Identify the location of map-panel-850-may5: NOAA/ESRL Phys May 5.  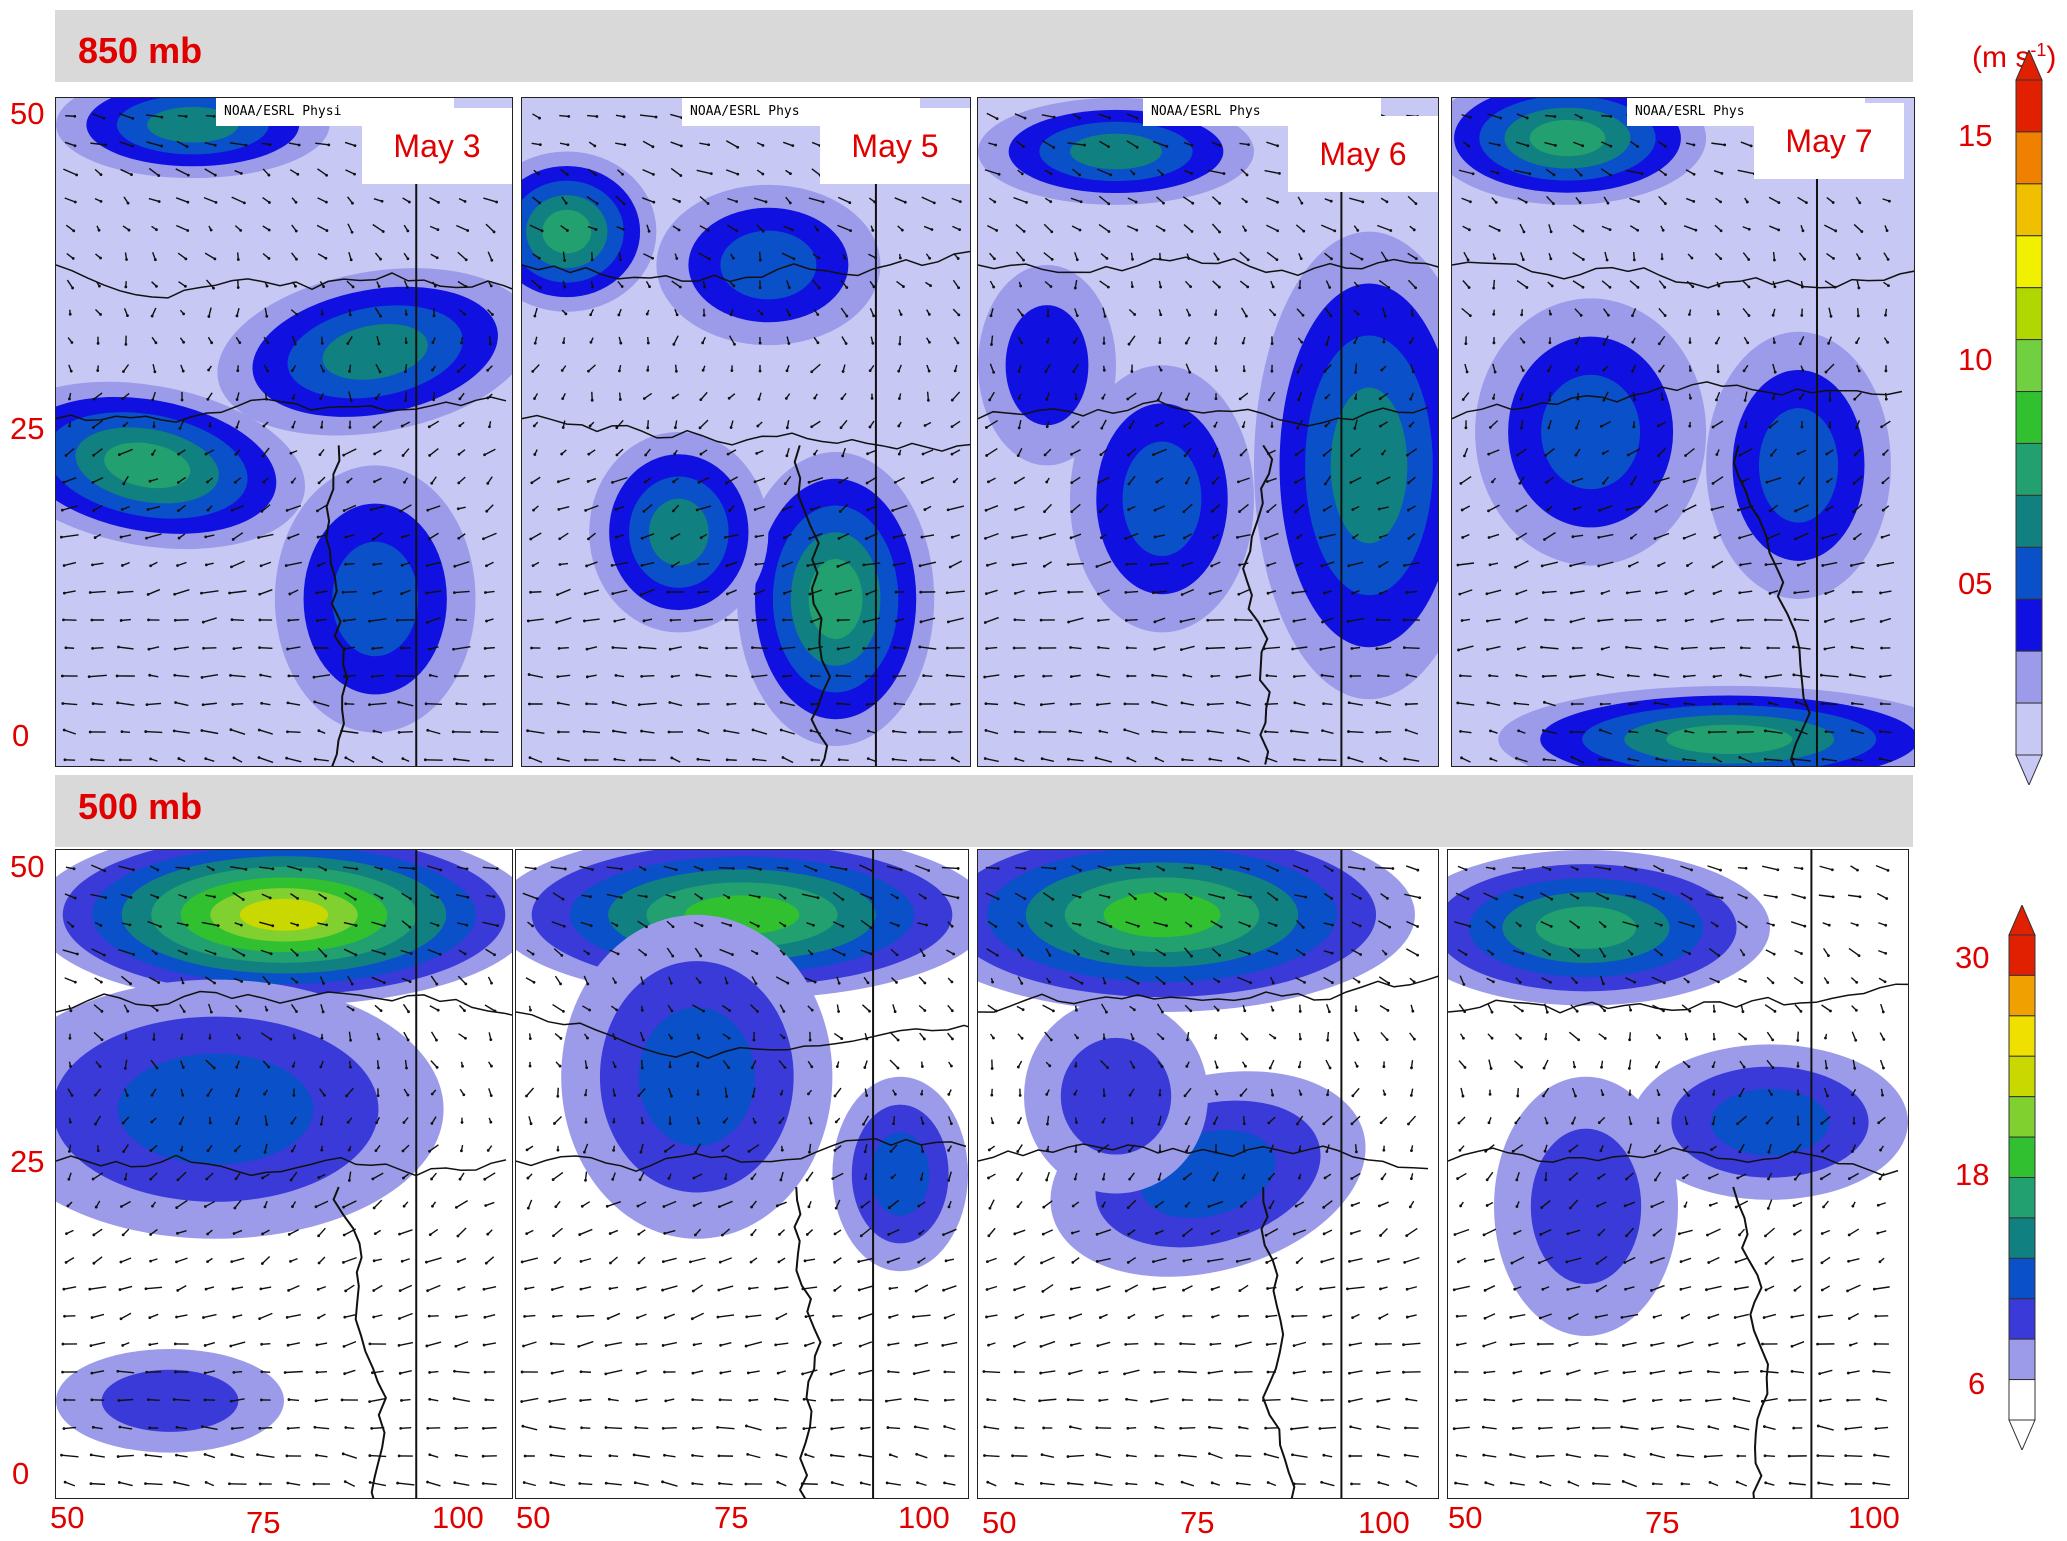
(746, 432).